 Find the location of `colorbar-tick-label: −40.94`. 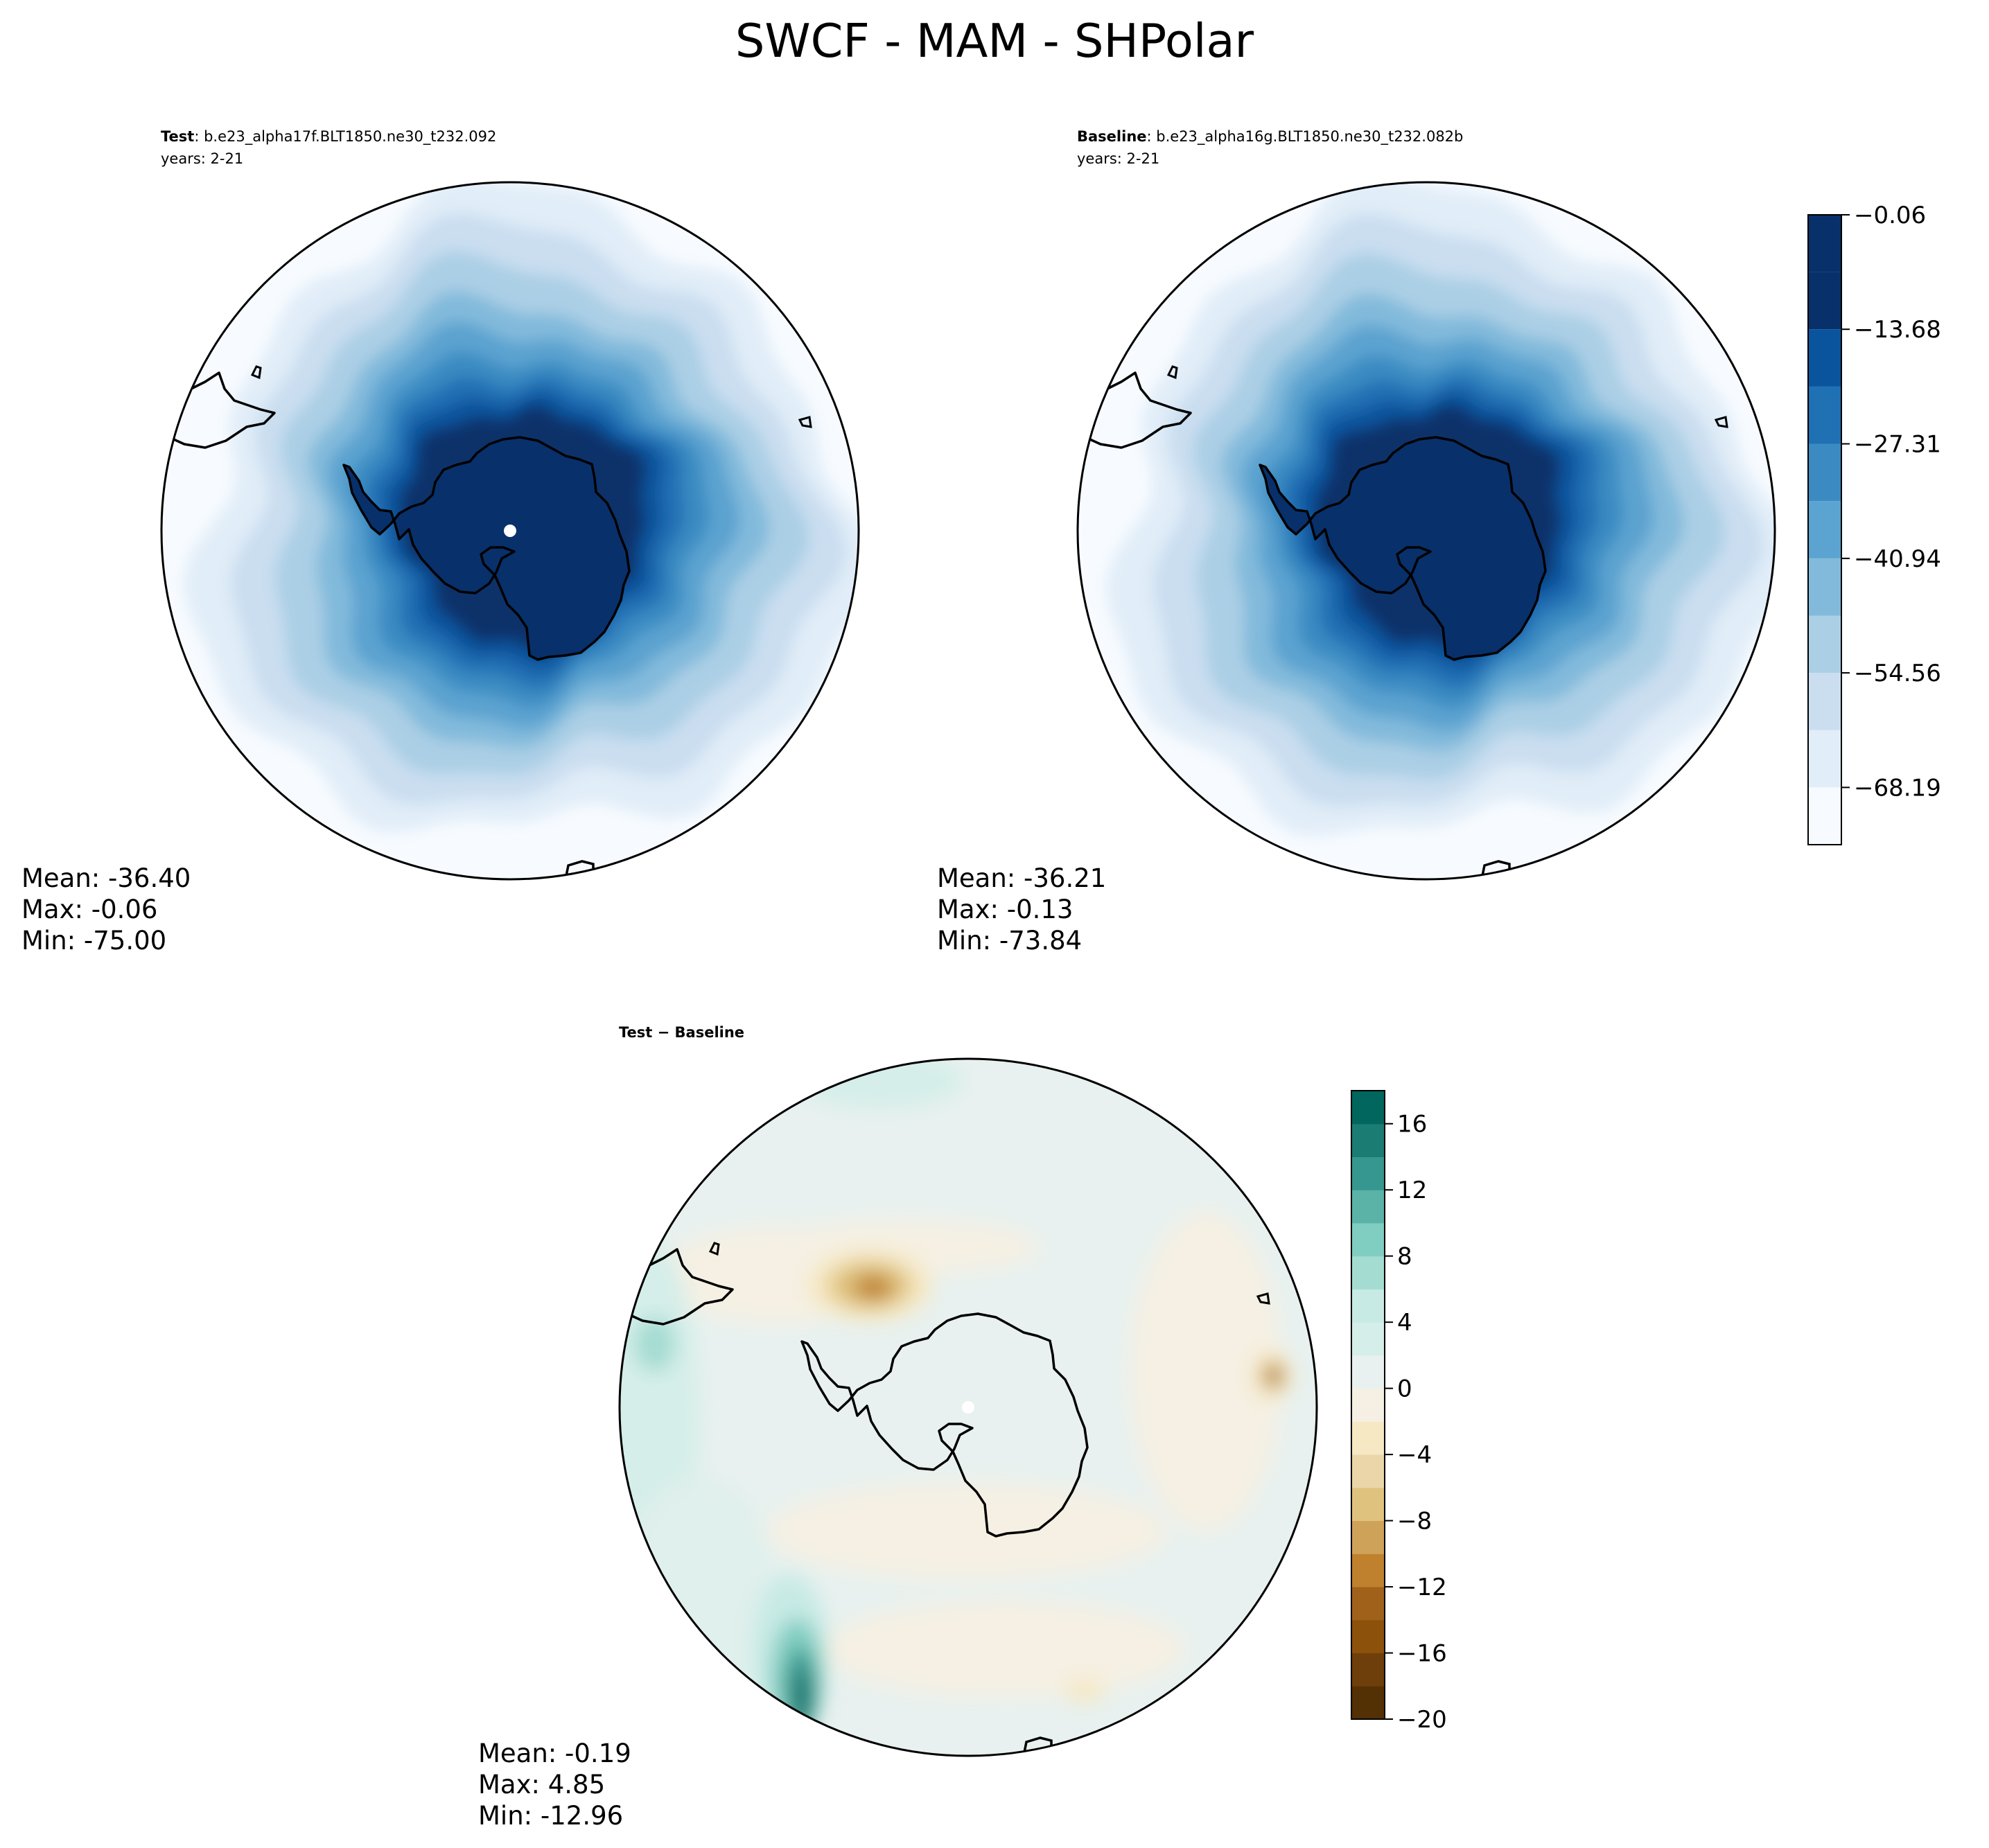

colorbar-tick-label: −40.94 is located at coordinates (1897, 559).